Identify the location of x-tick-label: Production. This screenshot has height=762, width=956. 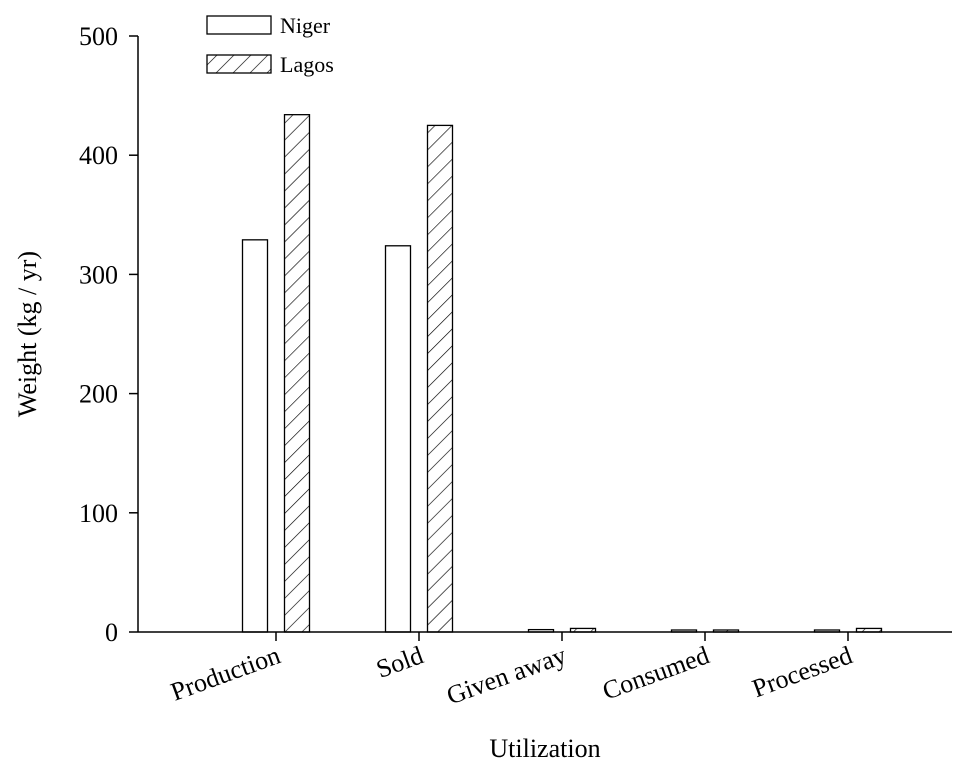
(225, 673).